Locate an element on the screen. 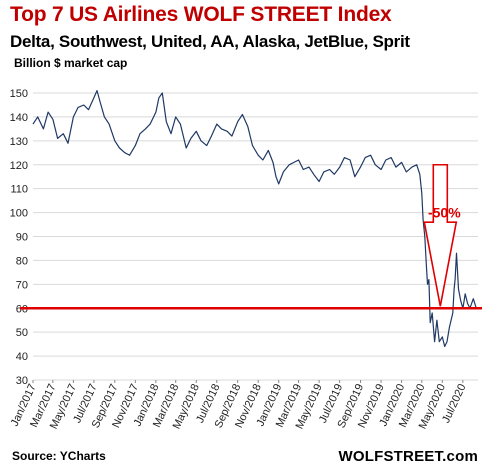 Image resolution: width=484 pixels, height=468 pixels. y-axis-ticks: 30405060708090100110120130140150 is located at coordinates (19, 237).